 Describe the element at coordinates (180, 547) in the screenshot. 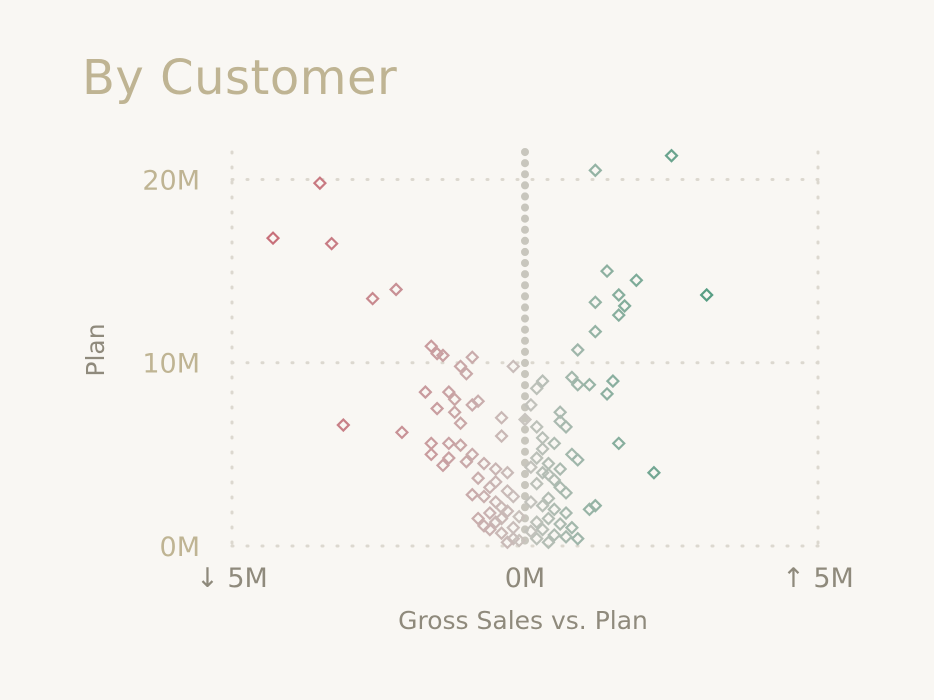

I see `y-tick-label: 0M` at that location.